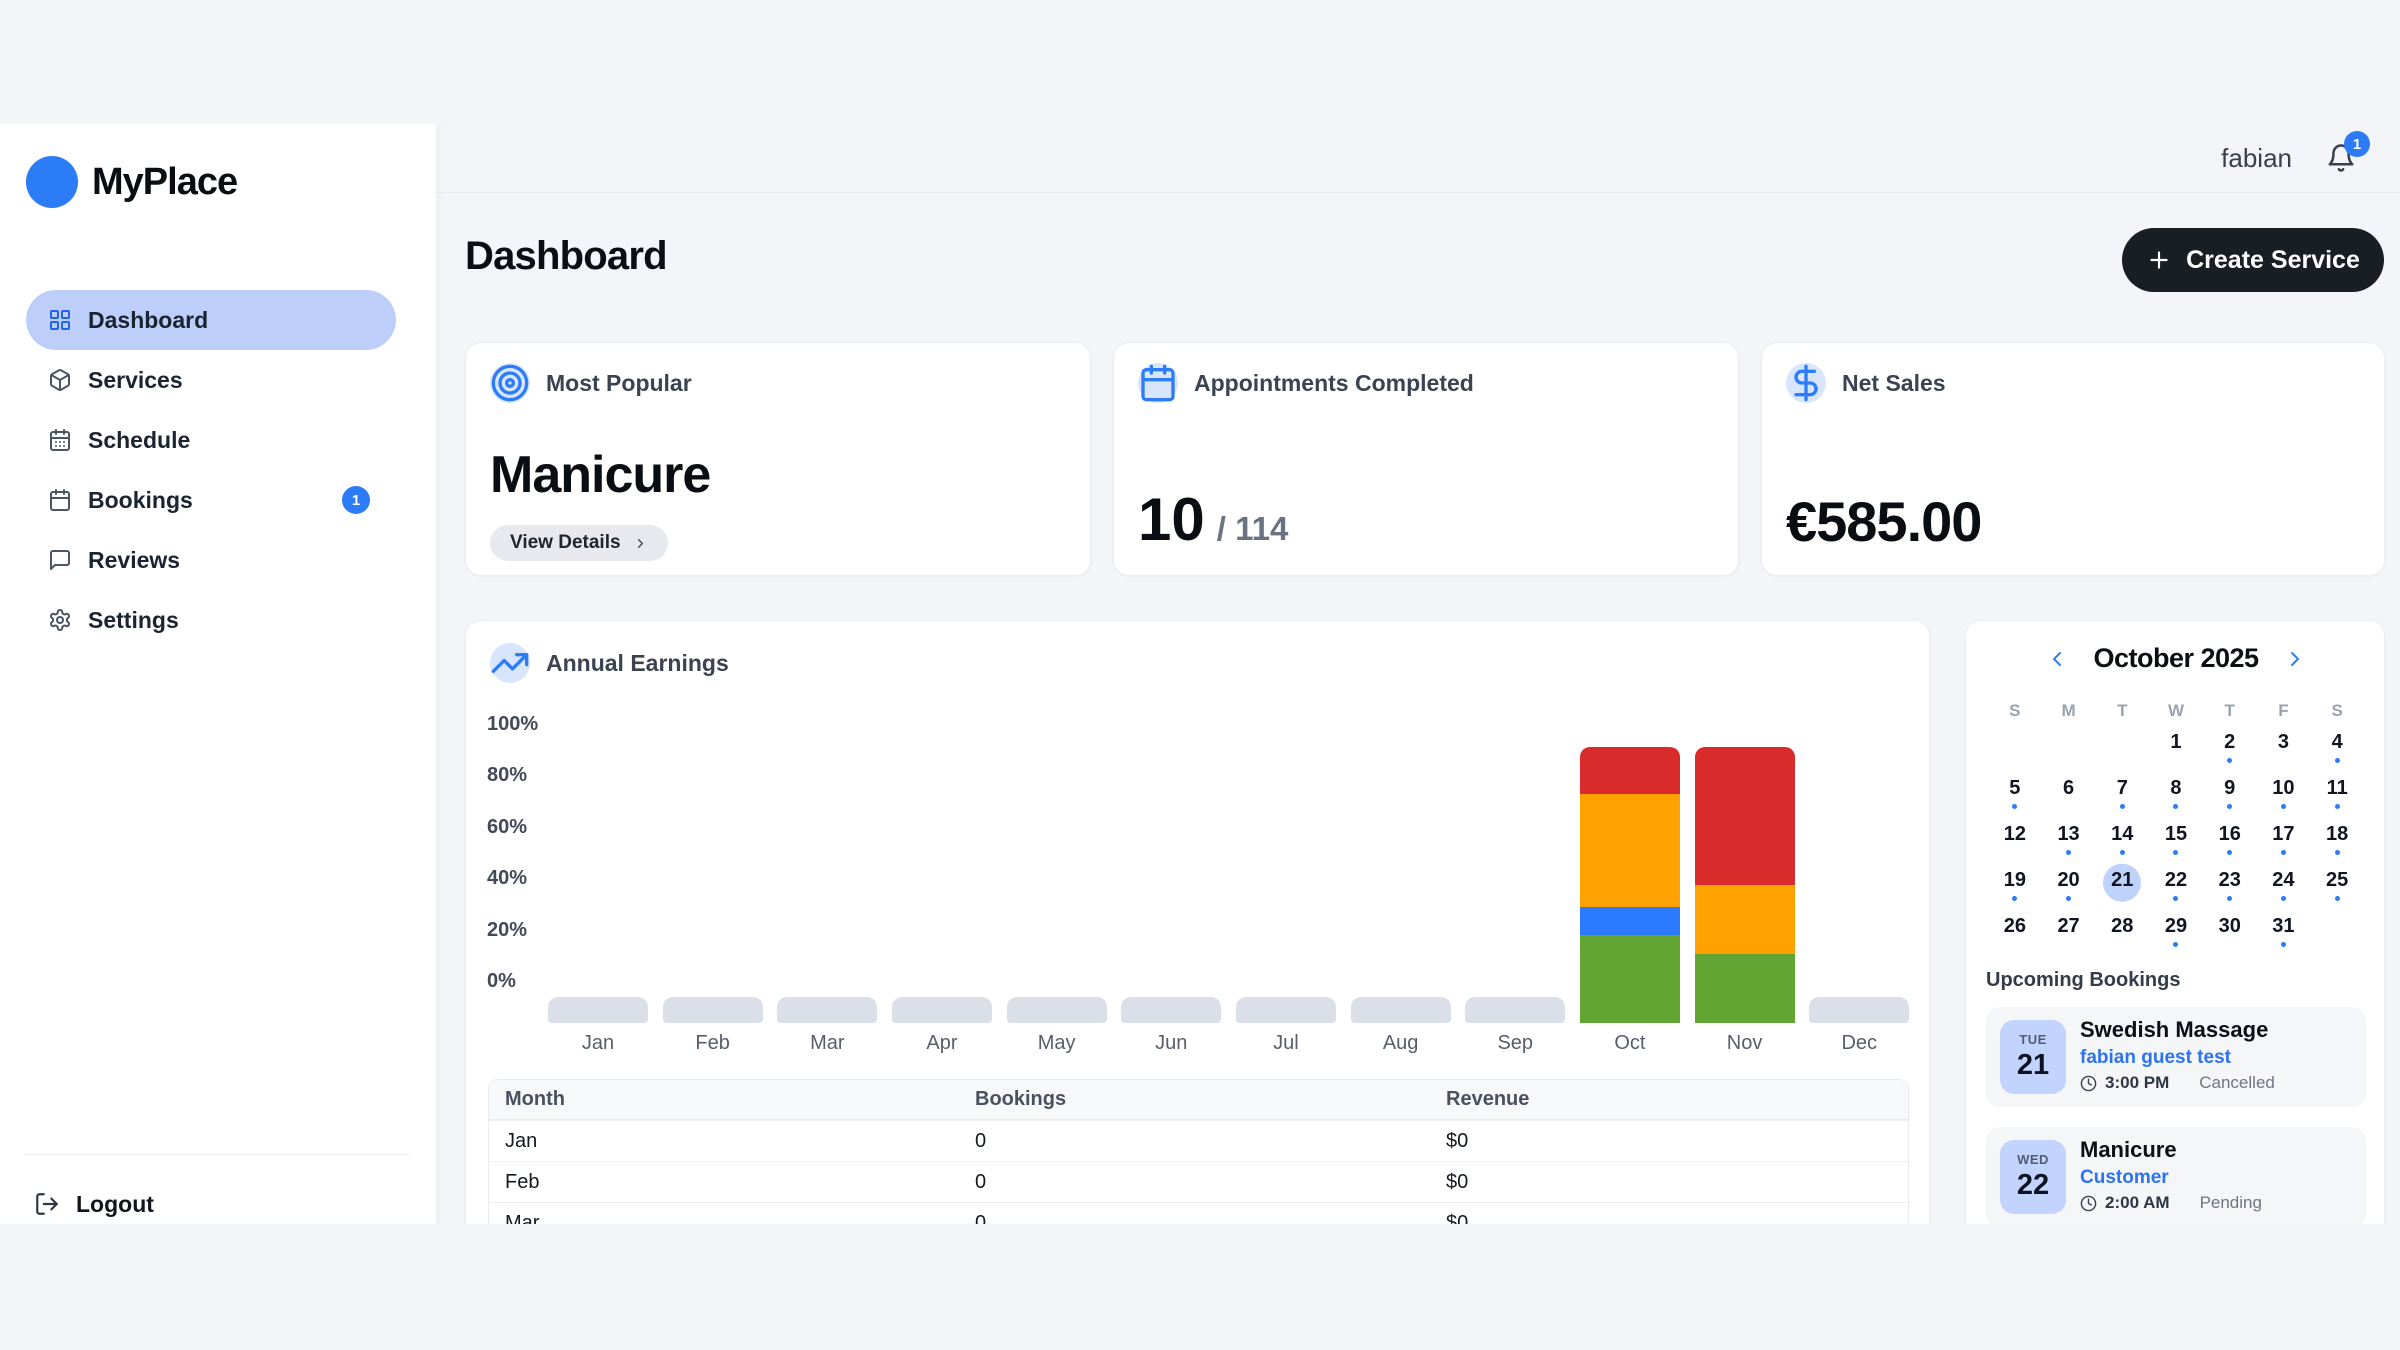 The height and width of the screenshot is (1350, 2400). Describe the element at coordinates (2283, 710) in the screenshot. I see `weekday-label: F` at that location.